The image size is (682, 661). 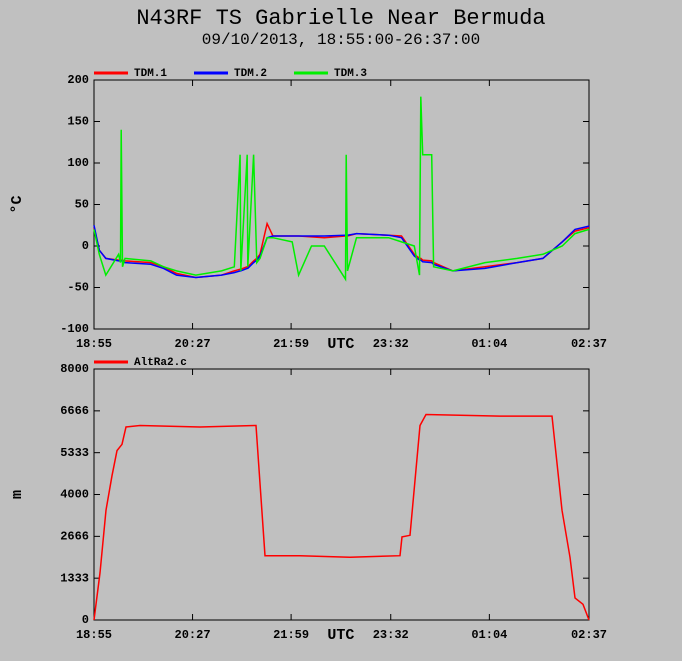 I want to click on y-axis-label: m, so click(x=17, y=494).